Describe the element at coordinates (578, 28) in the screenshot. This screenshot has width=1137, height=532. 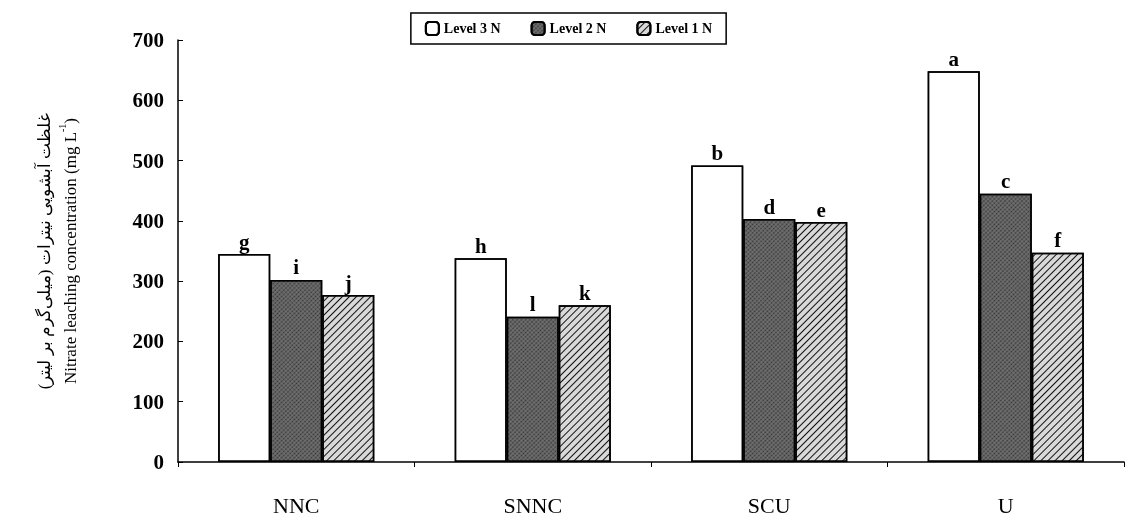
I see `legend-label: Level 2 N` at that location.